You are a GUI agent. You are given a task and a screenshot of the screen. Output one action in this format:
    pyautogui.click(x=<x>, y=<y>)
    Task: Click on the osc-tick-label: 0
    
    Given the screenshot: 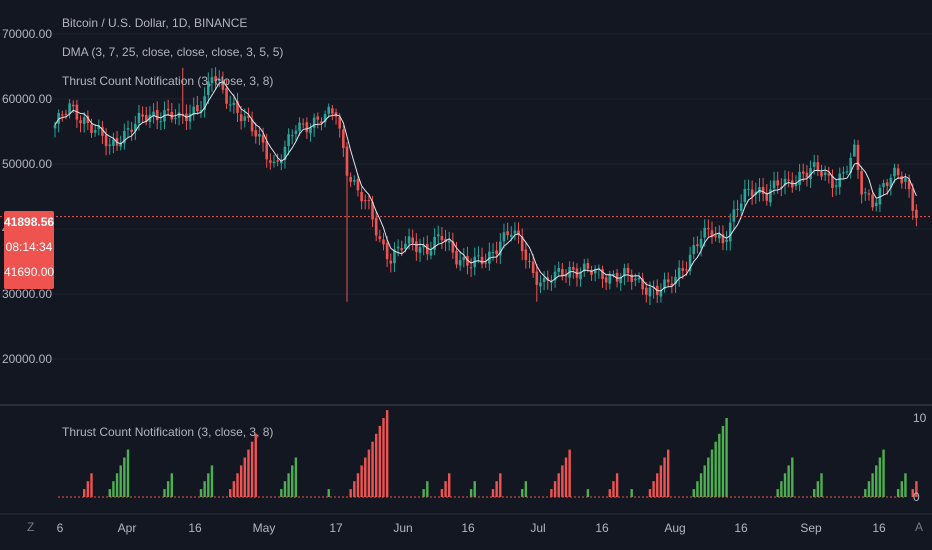 What is the action you would take?
    pyautogui.click(x=916, y=497)
    